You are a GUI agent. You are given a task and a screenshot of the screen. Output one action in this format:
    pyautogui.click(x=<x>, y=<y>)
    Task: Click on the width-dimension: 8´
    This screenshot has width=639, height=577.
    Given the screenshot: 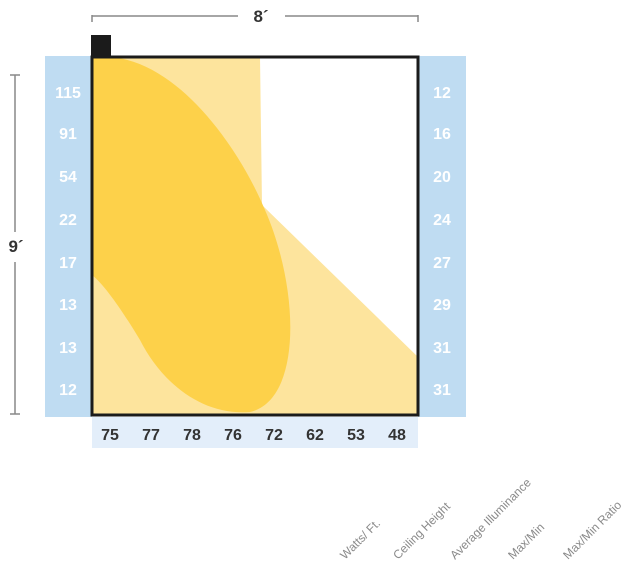 What is the action you would take?
    pyautogui.click(x=255, y=16)
    